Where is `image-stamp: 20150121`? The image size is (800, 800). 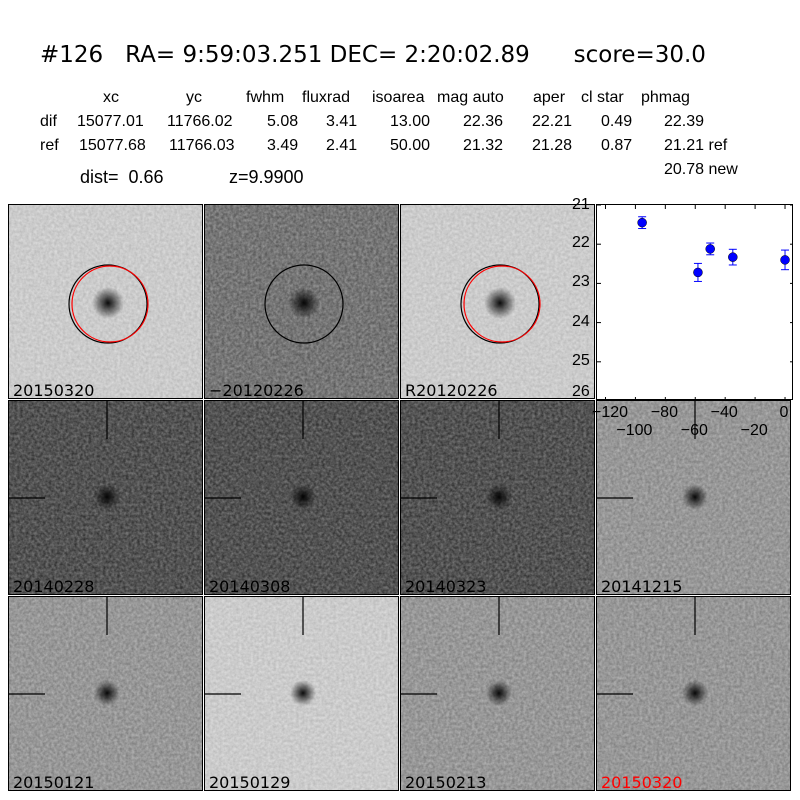
image-stamp: 20150121 is located at coordinates (105, 693).